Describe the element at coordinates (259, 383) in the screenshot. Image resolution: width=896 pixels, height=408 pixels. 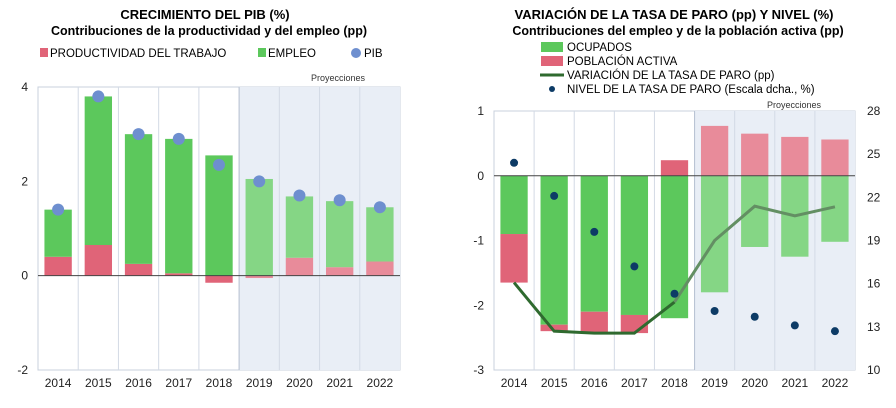
I see `x-tick-label-2019: 2019` at that location.